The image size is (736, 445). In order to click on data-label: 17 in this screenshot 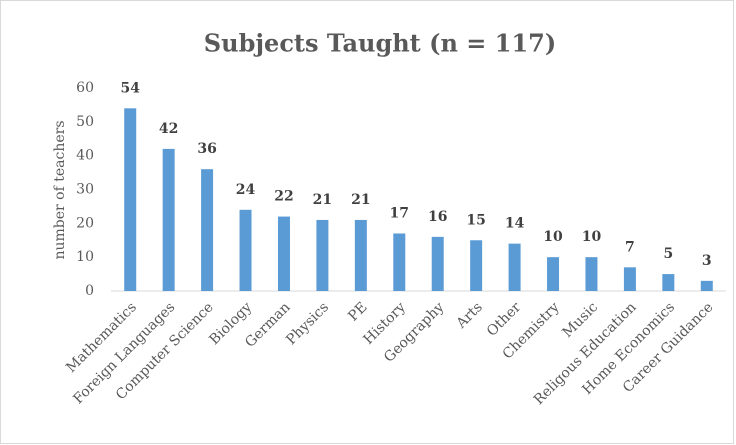, I will do `click(399, 213)`.